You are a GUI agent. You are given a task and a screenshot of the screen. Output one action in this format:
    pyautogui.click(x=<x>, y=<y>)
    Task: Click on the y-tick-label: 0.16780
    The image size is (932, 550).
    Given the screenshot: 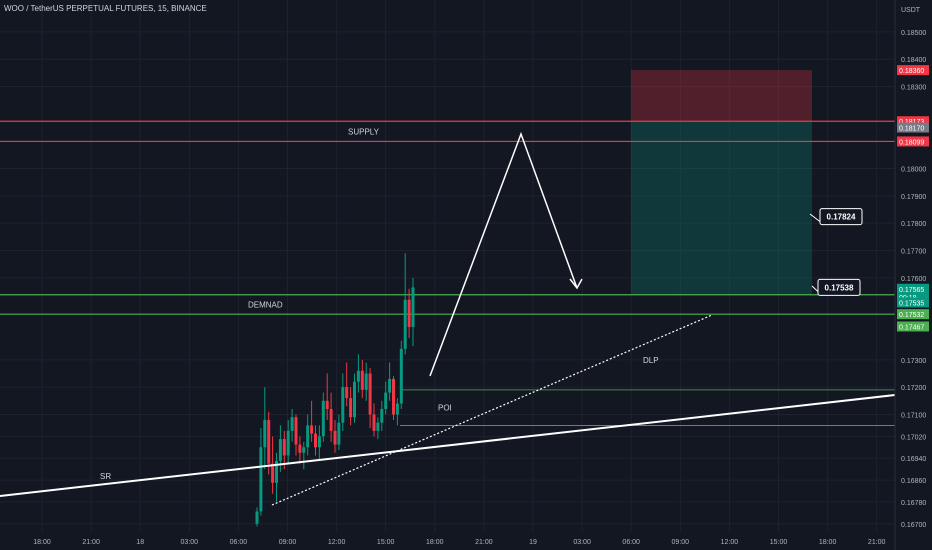 What is the action you would take?
    pyautogui.click(x=913, y=503)
    